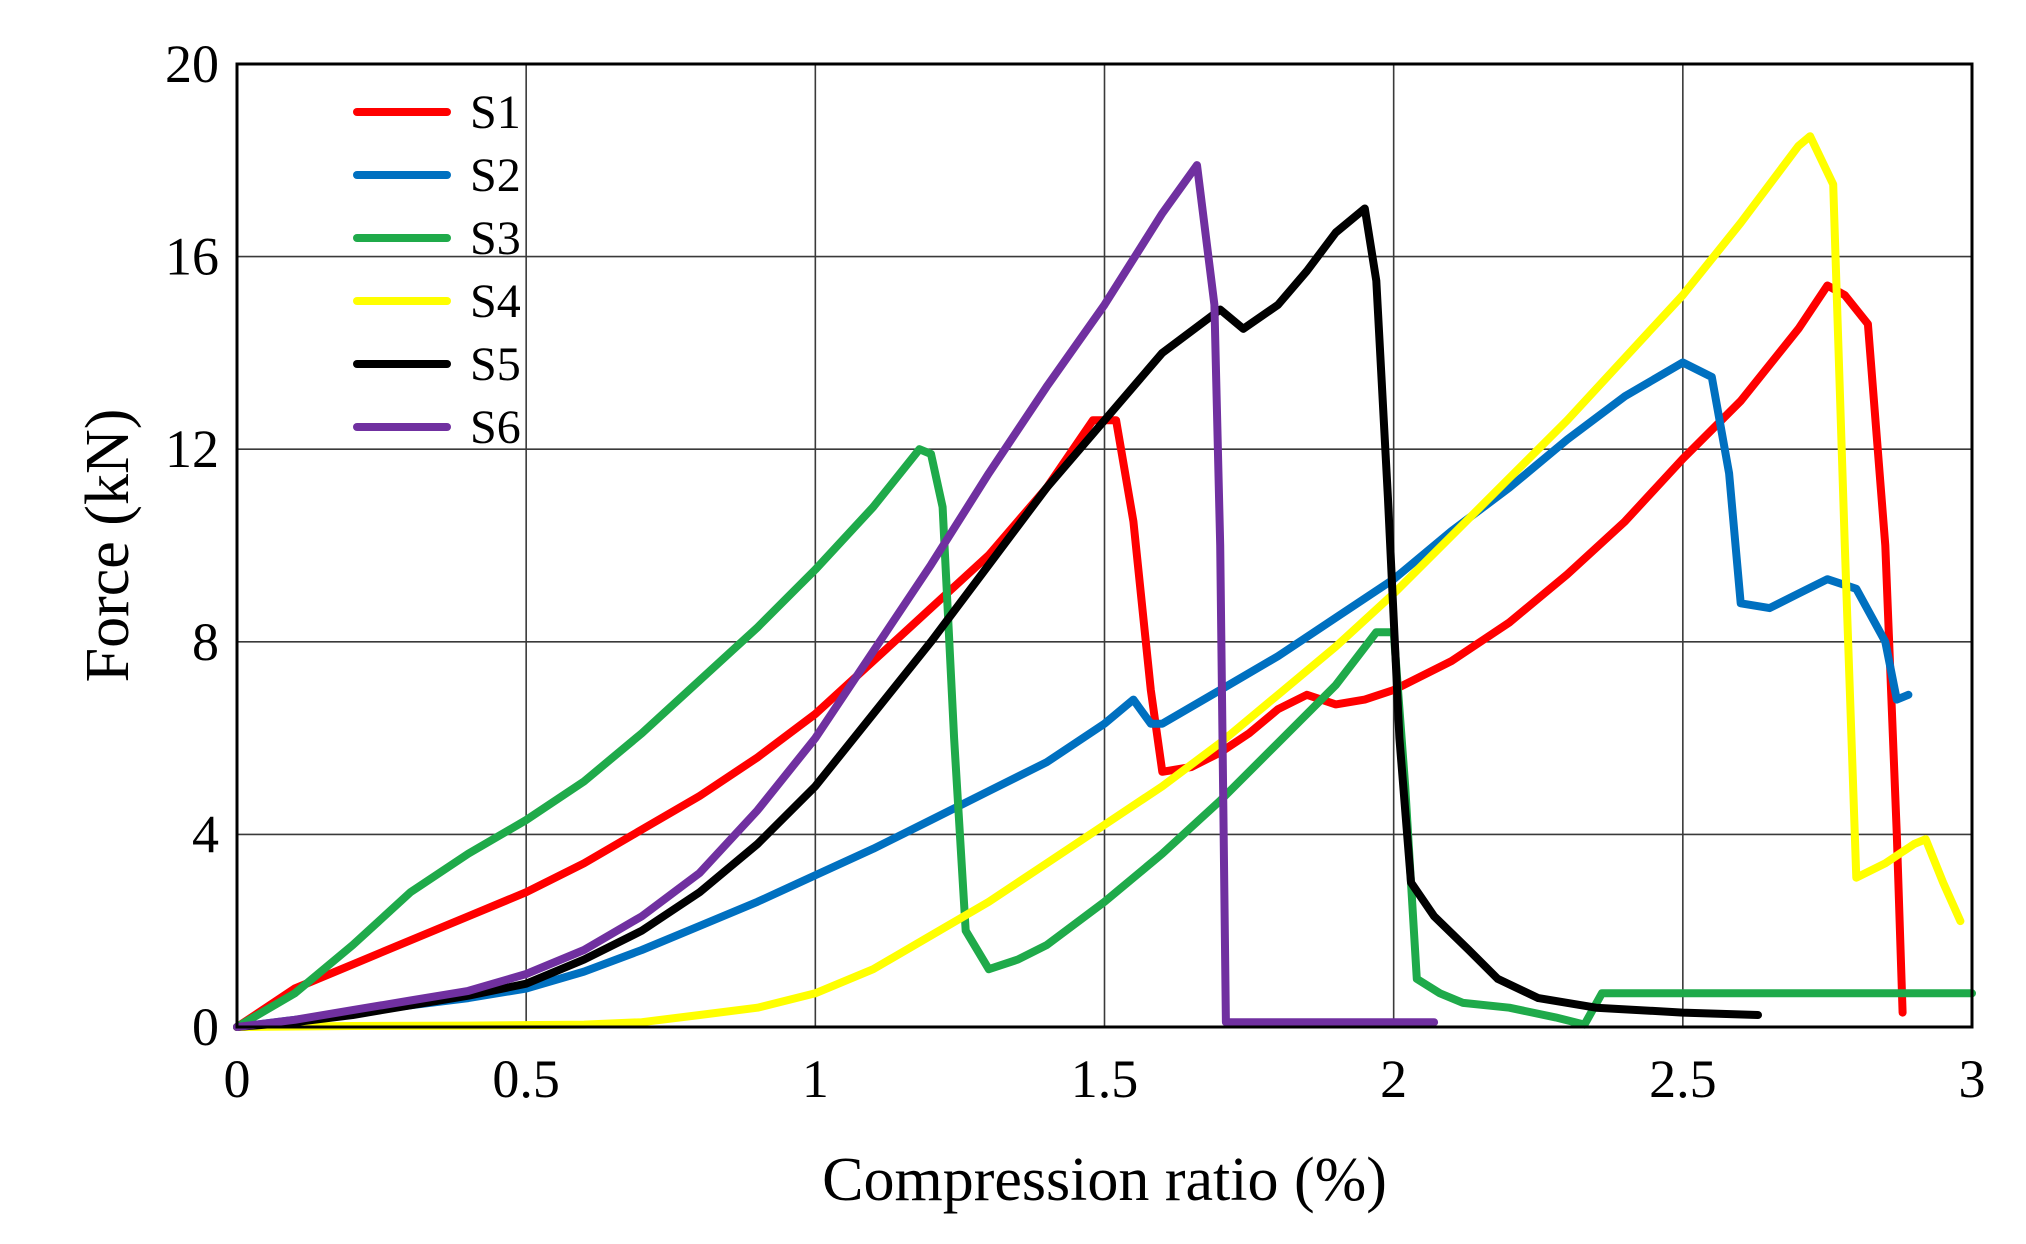  Describe the element at coordinates (192, 449) in the screenshot. I see `y-tick-label: 12` at that location.